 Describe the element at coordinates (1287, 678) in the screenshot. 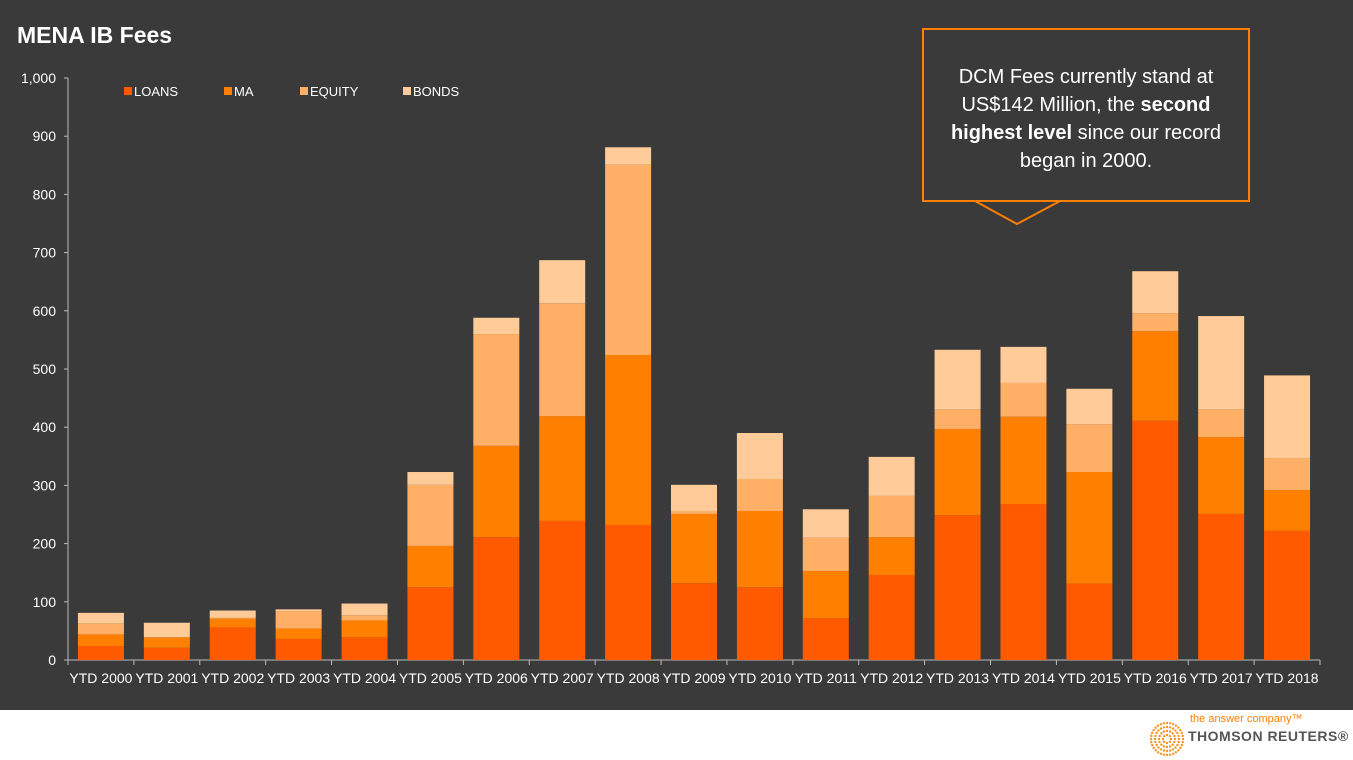

I see `x-tick-label: YTD 2018` at that location.